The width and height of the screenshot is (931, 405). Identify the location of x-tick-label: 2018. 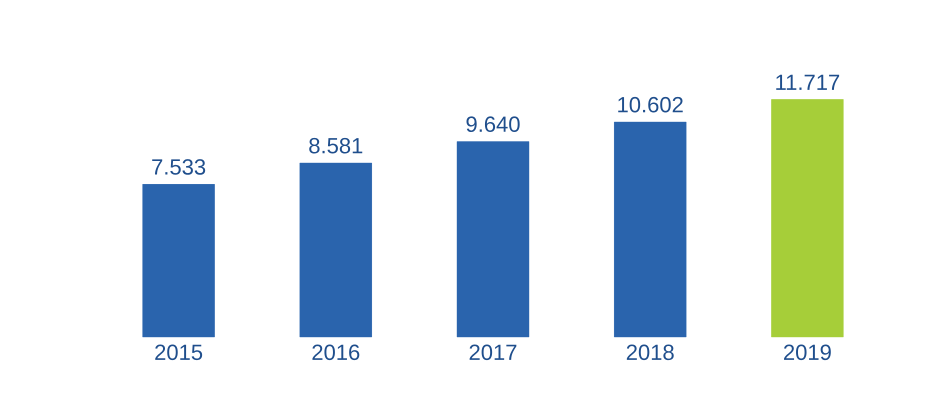
(650, 352).